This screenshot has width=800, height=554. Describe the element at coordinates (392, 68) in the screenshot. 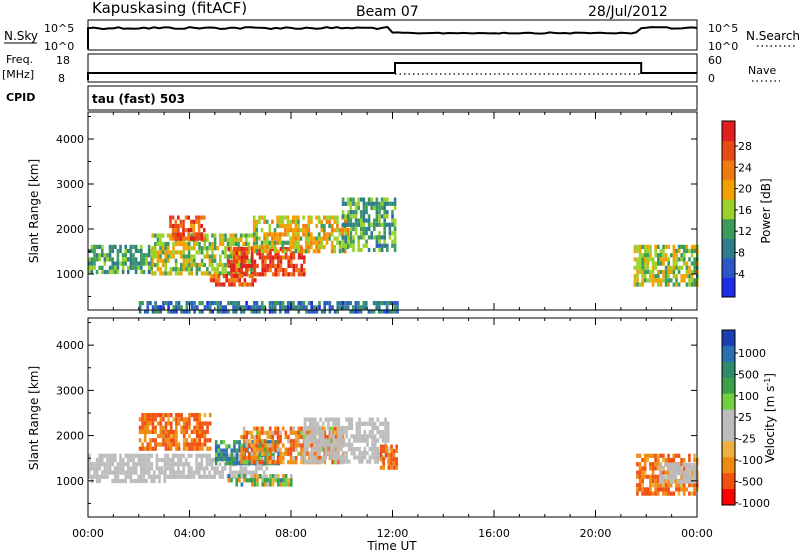

I see `freq-panel-frame` at that location.